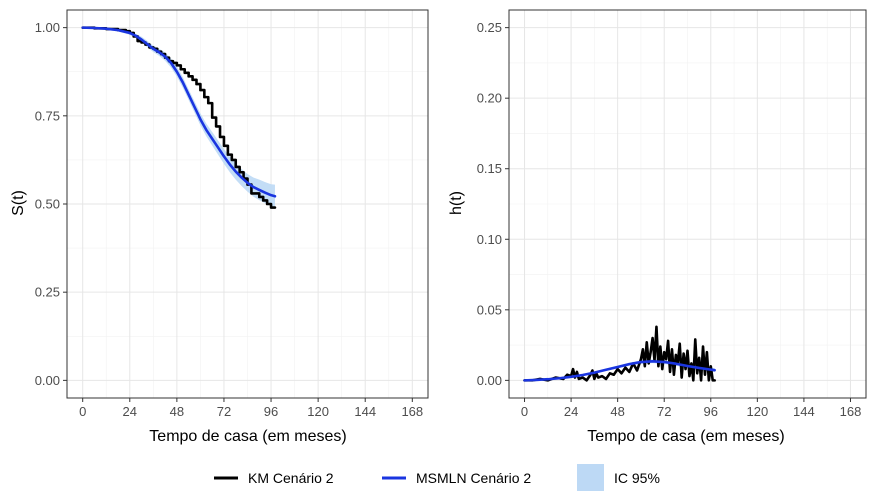  I want to click on legend-label-km: KM Cenário 2, so click(291, 478).